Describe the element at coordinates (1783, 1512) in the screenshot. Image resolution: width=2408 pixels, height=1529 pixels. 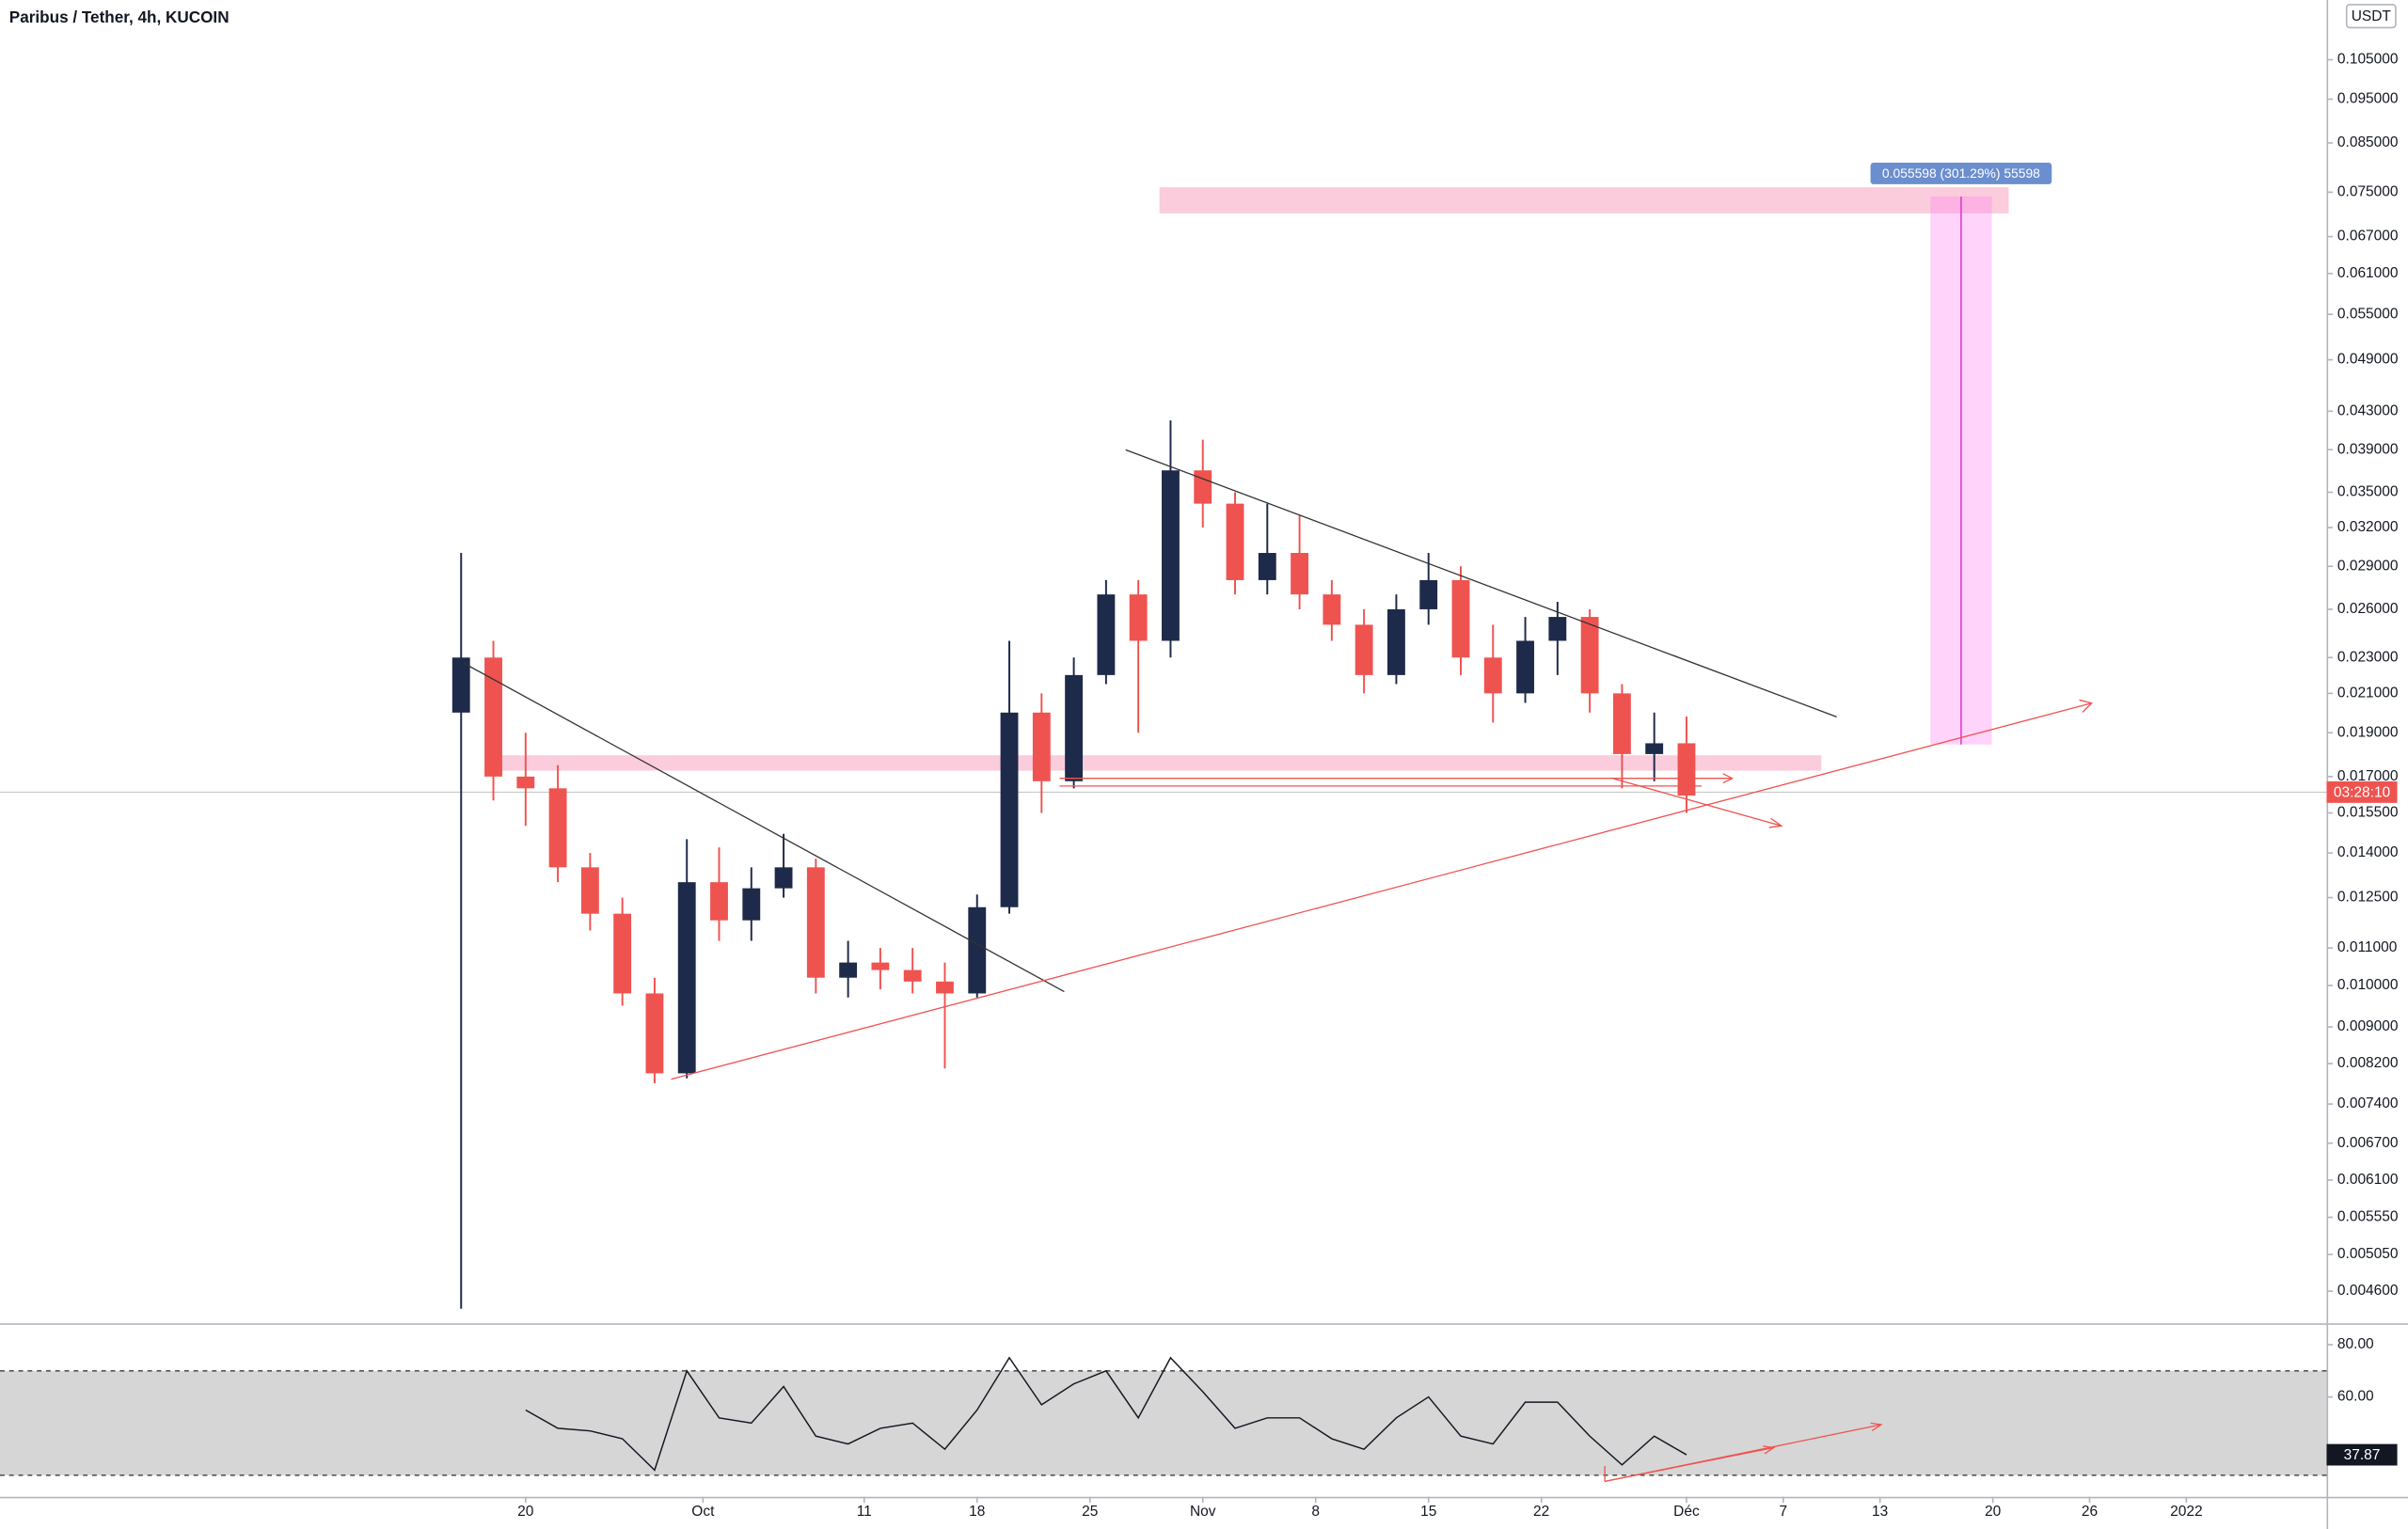
I see `x-tick-label: 7` at that location.